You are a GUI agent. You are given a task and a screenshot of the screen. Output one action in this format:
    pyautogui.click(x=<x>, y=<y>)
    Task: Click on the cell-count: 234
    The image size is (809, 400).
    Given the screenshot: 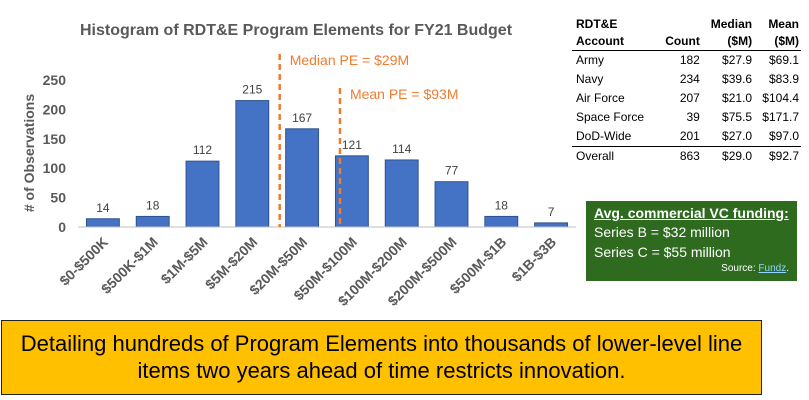 What is the action you would take?
    pyautogui.click(x=689, y=79)
    